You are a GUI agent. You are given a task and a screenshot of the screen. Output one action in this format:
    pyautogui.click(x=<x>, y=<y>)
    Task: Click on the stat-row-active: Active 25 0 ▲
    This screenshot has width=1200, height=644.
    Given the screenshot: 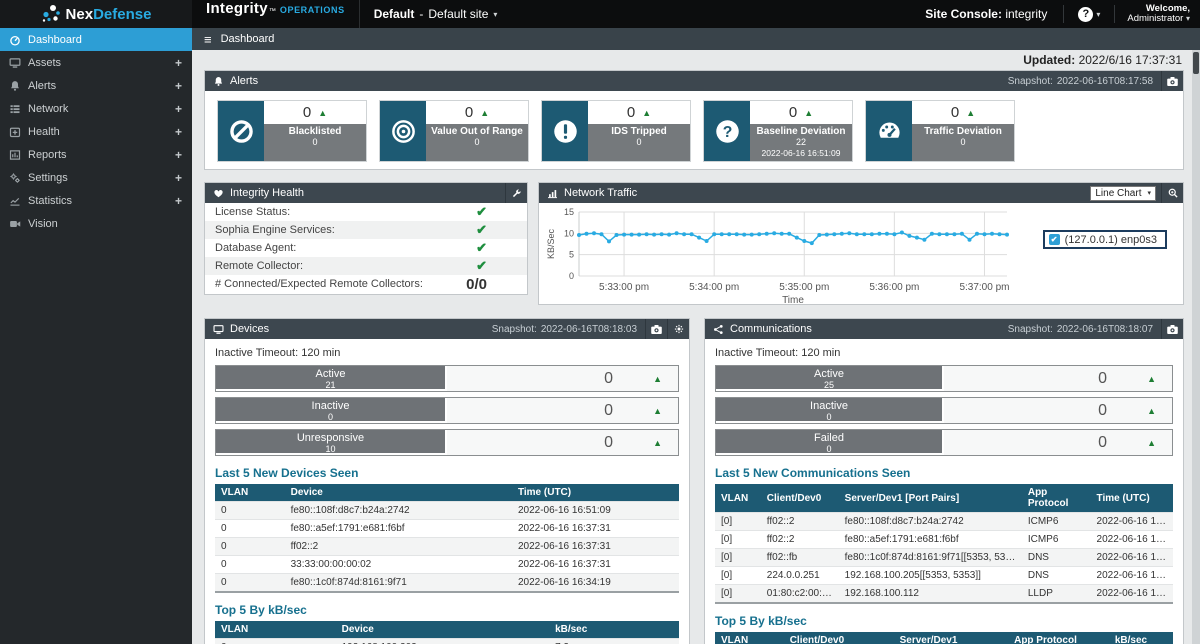 What is the action you would take?
    pyautogui.click(x=944, y=378)
    